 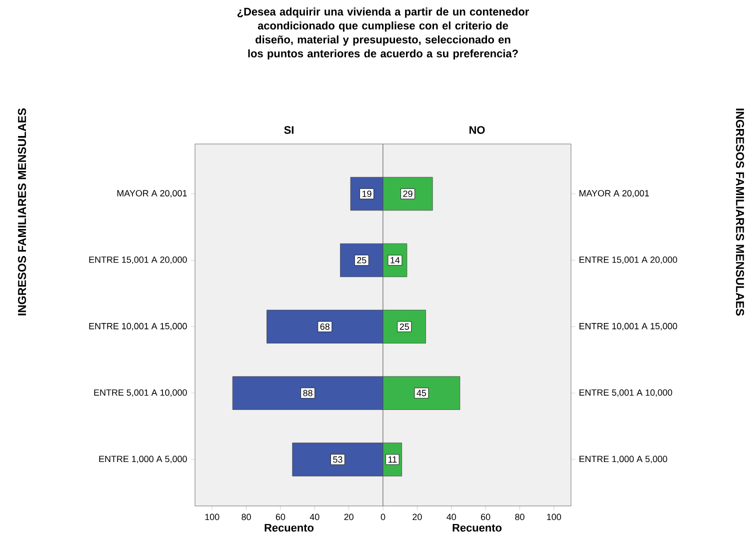 What do you see at coordinates (289, 130) in the screenshot?
I see `chart-subtitle: SI` at bounding box center [289, 130].